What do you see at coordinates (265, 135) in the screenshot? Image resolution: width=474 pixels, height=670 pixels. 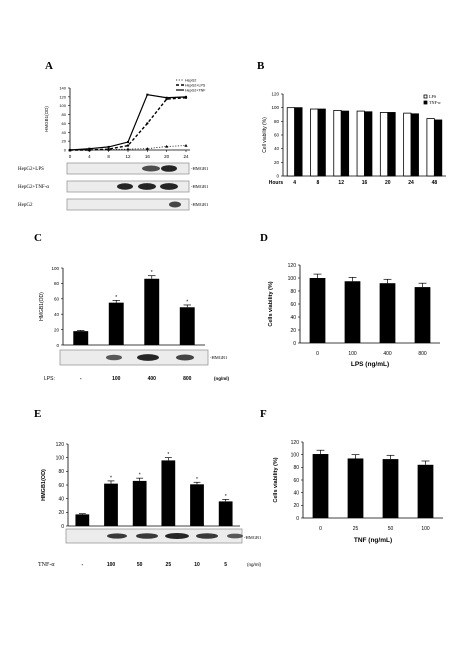 I see `b-y-axis-label: Cell viability (%)` at bounding box center [265, 135].